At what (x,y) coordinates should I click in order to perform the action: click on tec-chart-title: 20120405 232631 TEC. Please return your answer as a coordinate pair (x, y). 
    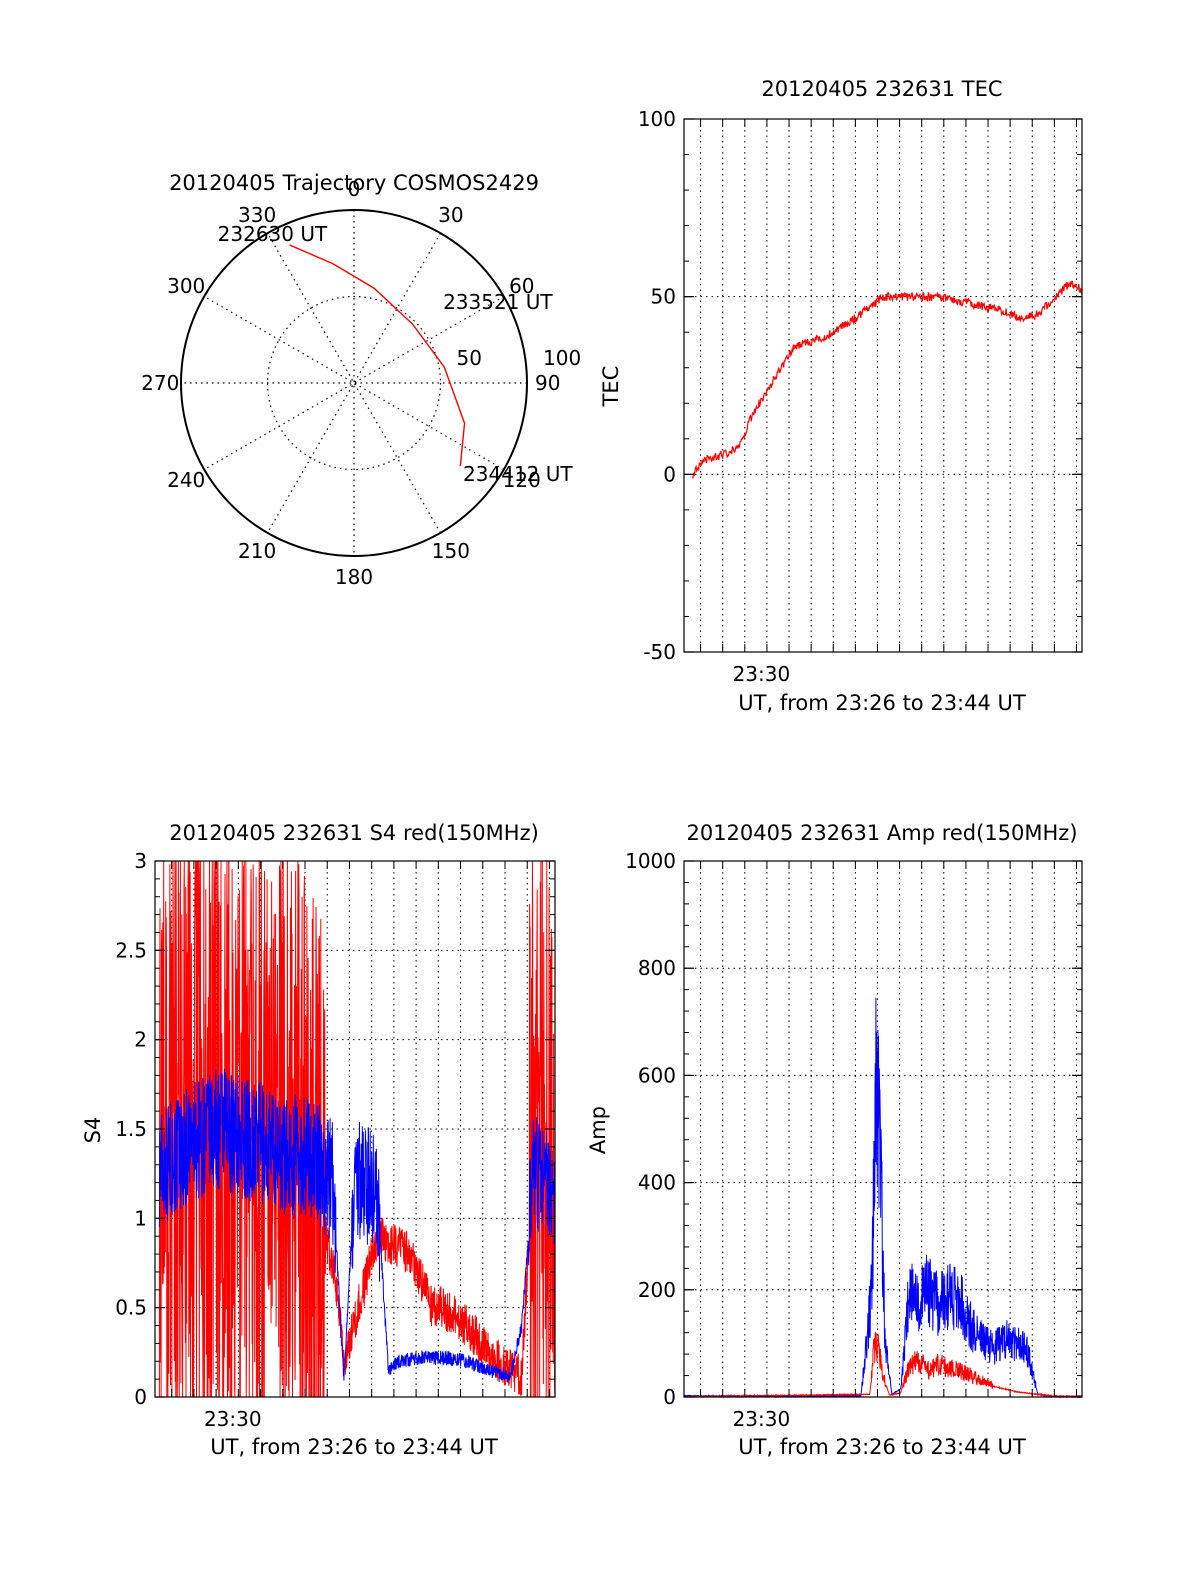
    Looking at the image, I should click on (881, 89).